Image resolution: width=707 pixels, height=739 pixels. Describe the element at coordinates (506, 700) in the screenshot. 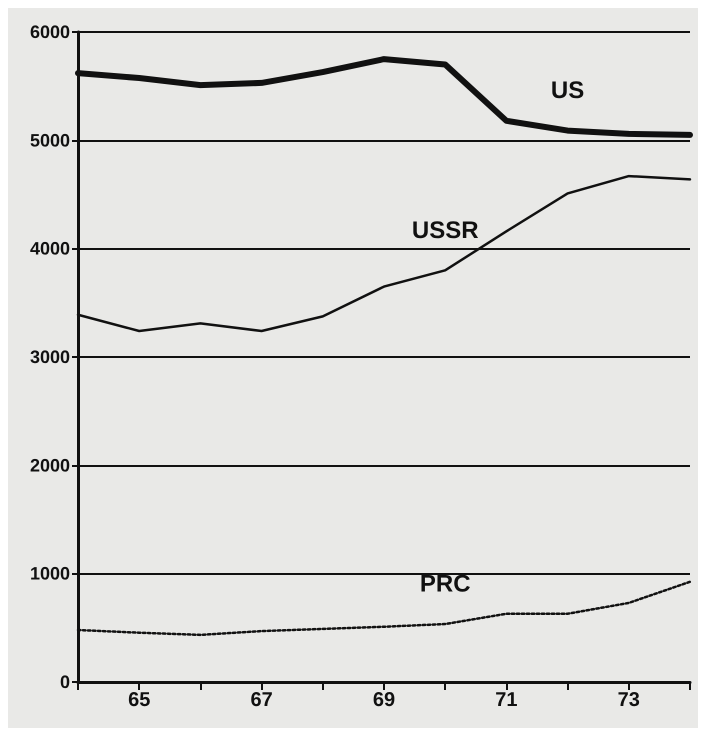

I see `x-tick-label: 71` at that location.